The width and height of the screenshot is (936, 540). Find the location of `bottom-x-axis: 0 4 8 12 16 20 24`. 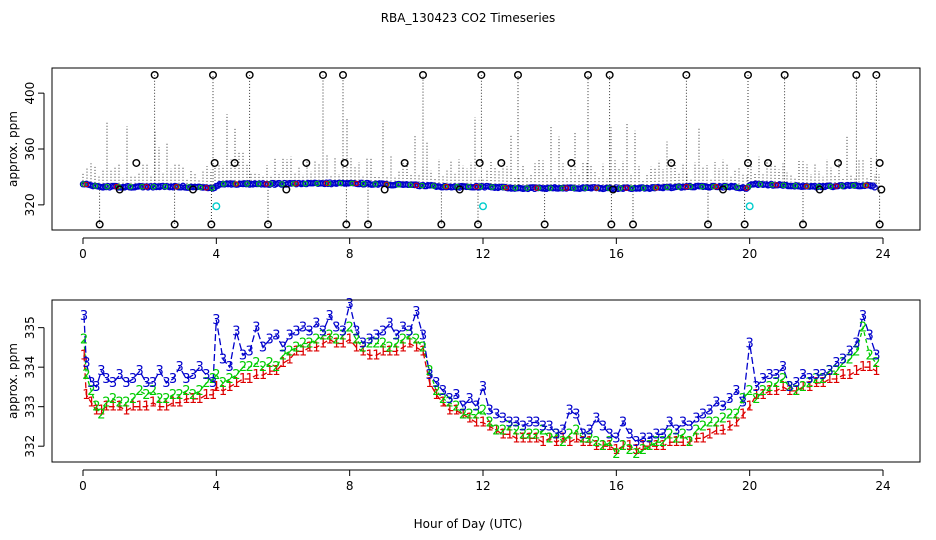

bottom-x-axis: 0 4 8 12 16 20 24 is located at coordinates (485, 481).